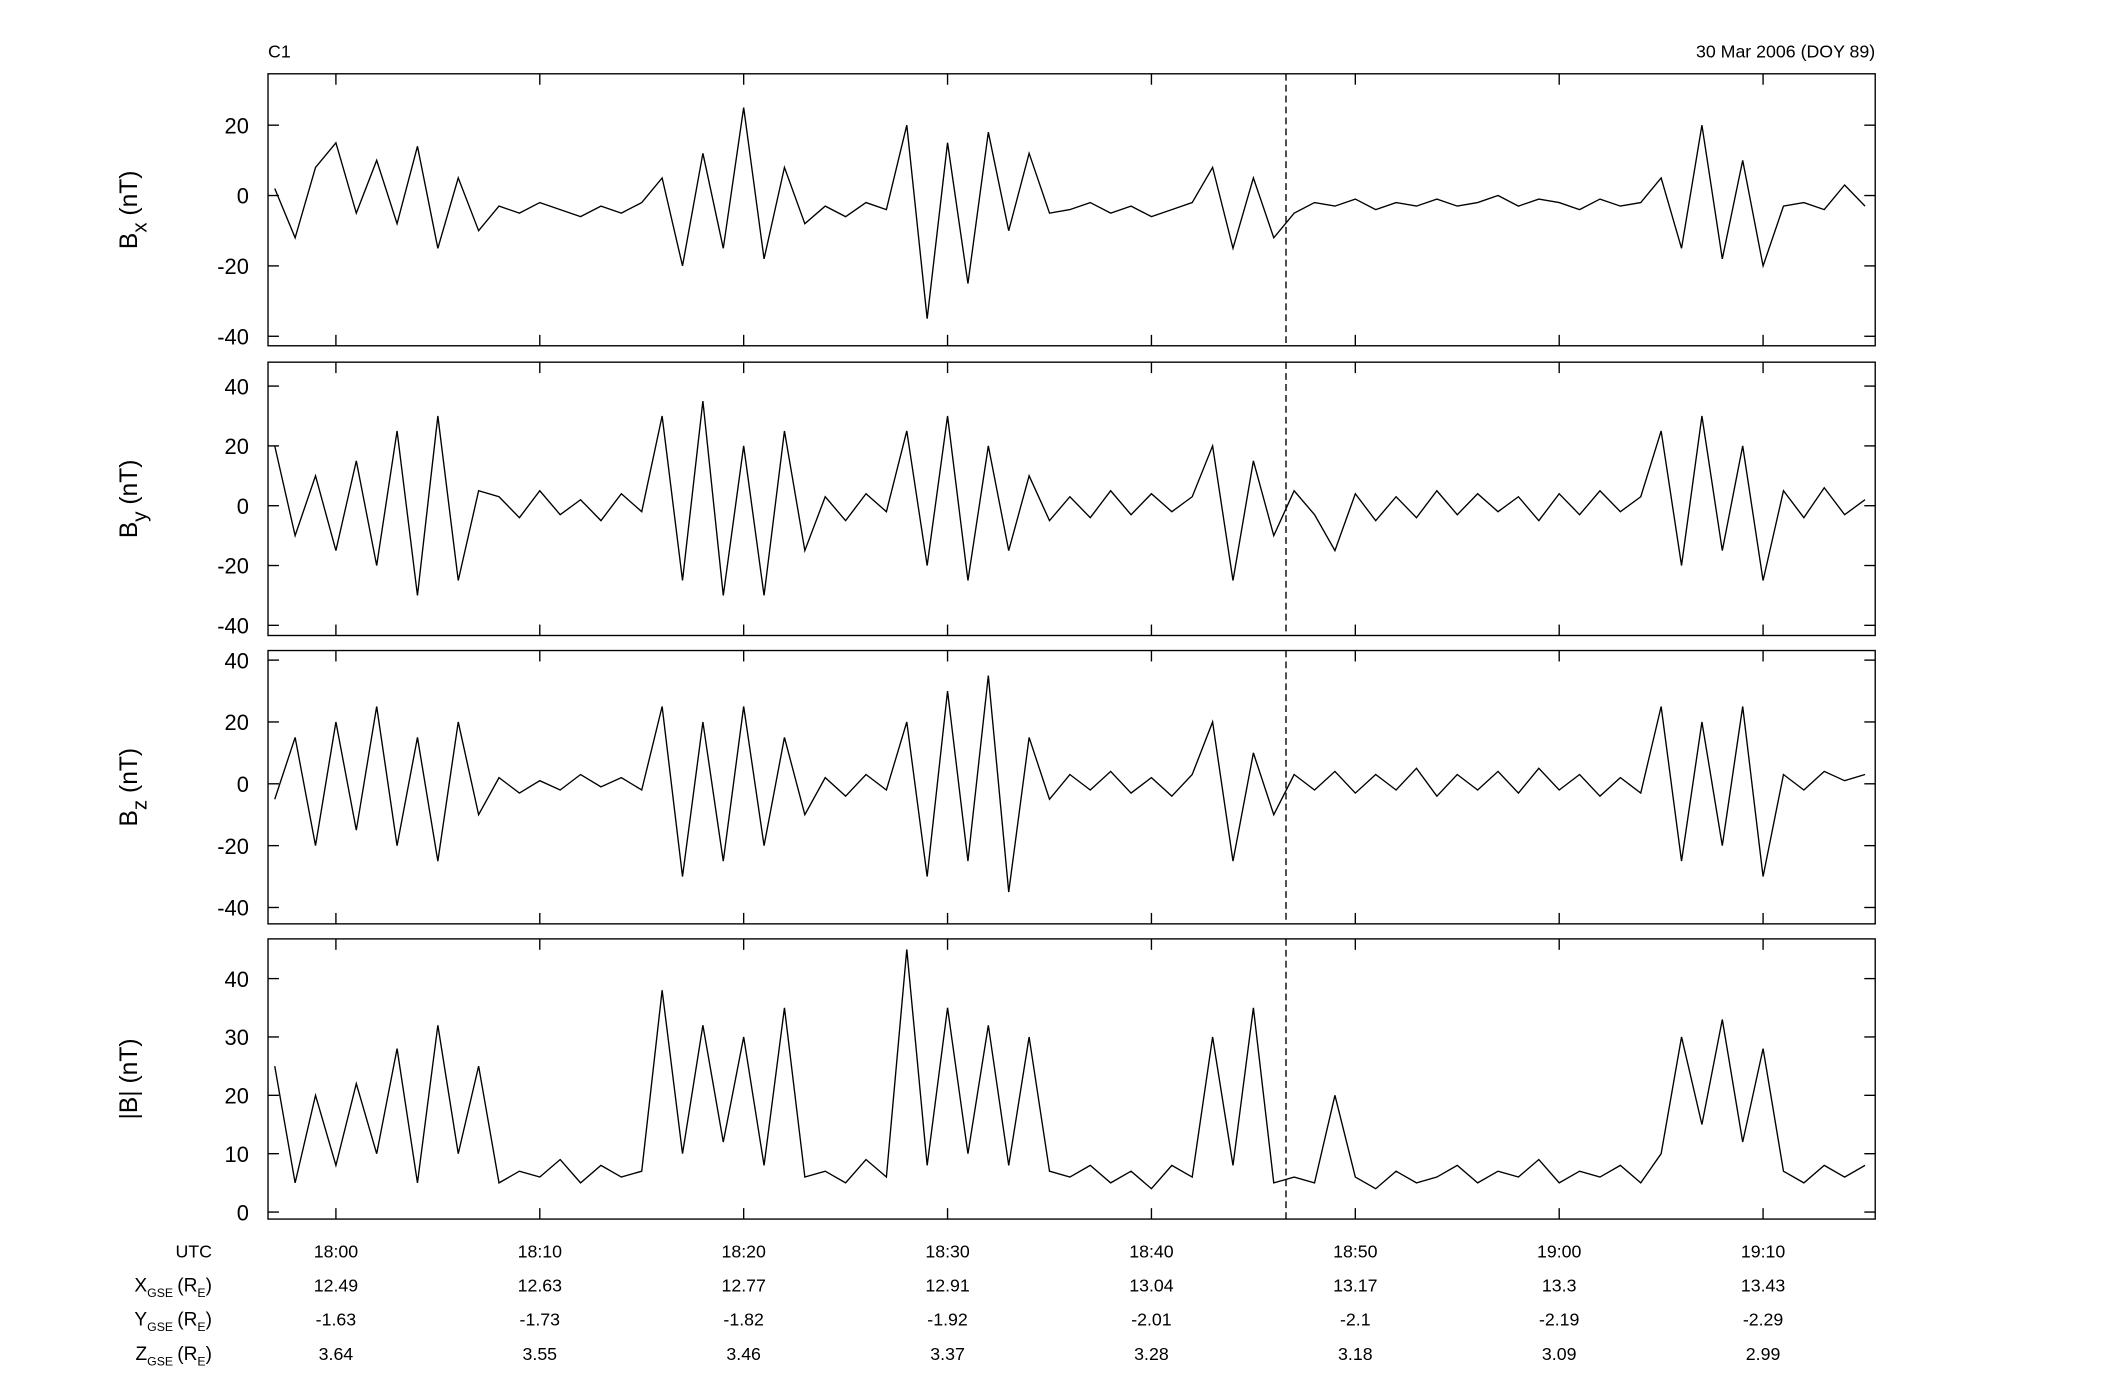  I want to click on ephemeris-value: 3.55, so click(540, 1354).